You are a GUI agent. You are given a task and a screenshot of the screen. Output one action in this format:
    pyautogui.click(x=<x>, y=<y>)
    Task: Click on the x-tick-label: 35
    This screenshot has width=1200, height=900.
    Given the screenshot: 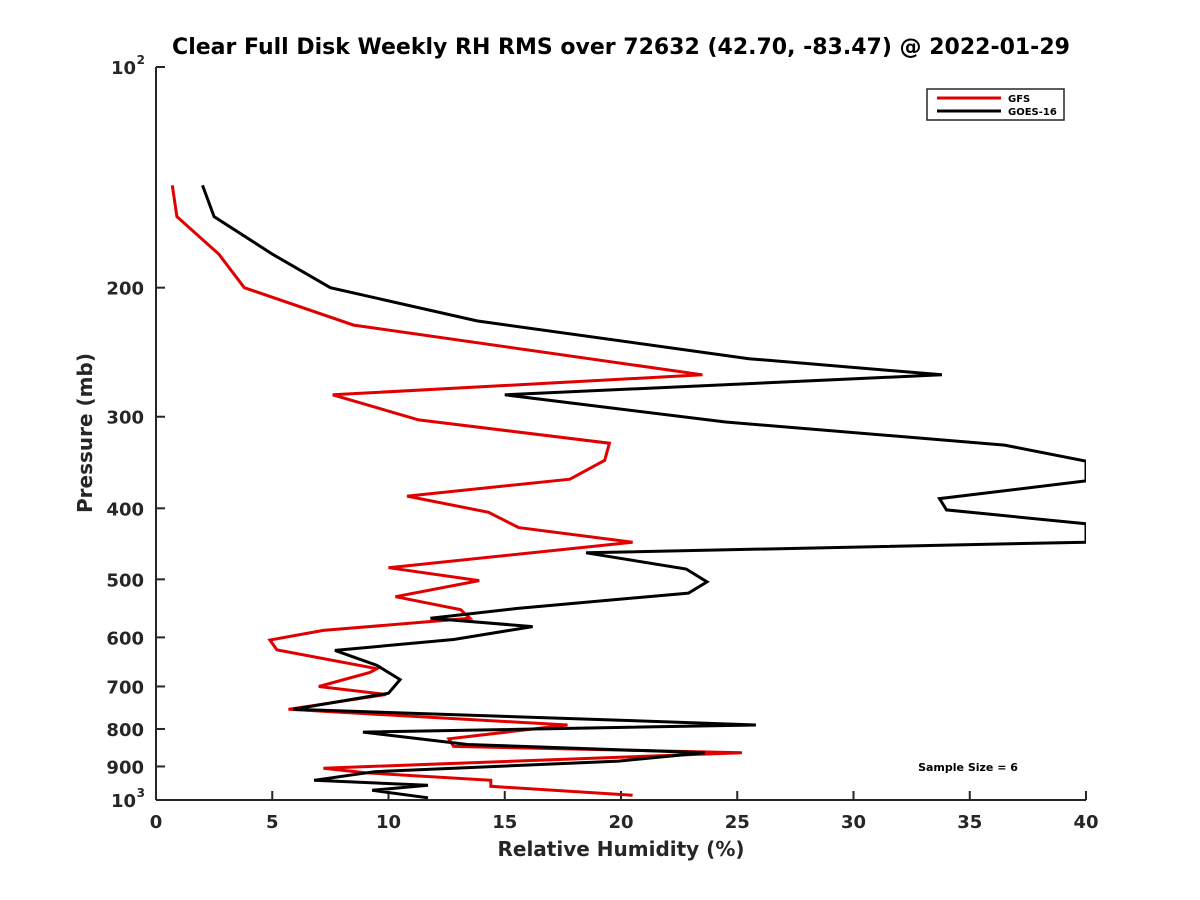 What is the action you would take?
    pyautogui.click(x=969, y=822)
    